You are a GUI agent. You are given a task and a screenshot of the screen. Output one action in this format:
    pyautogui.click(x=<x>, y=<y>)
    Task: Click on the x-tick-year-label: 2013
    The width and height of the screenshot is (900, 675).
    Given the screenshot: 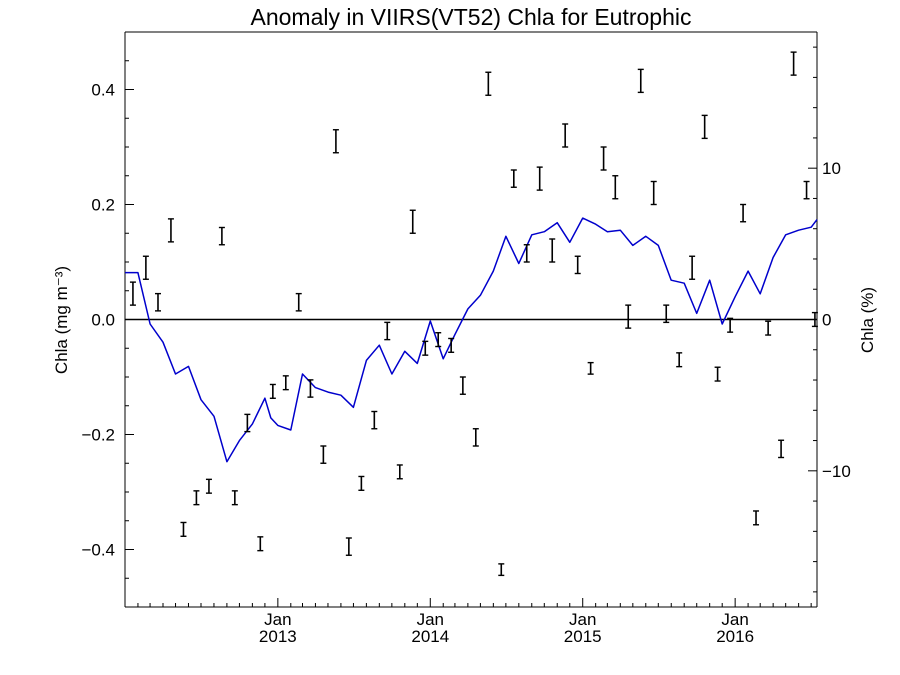 What is the action you would take?
    pyautogui.click(x=278, y=636)
    